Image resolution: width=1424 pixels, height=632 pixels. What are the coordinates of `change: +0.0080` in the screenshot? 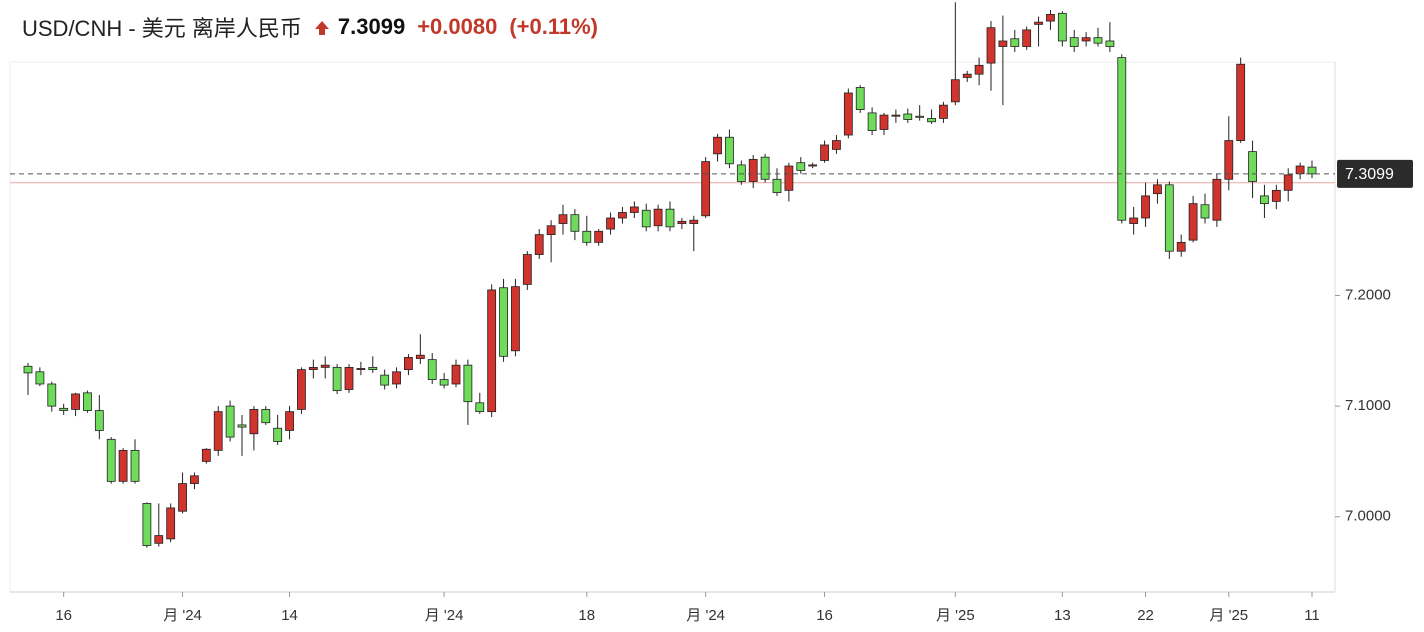 It's located at (457, 26).